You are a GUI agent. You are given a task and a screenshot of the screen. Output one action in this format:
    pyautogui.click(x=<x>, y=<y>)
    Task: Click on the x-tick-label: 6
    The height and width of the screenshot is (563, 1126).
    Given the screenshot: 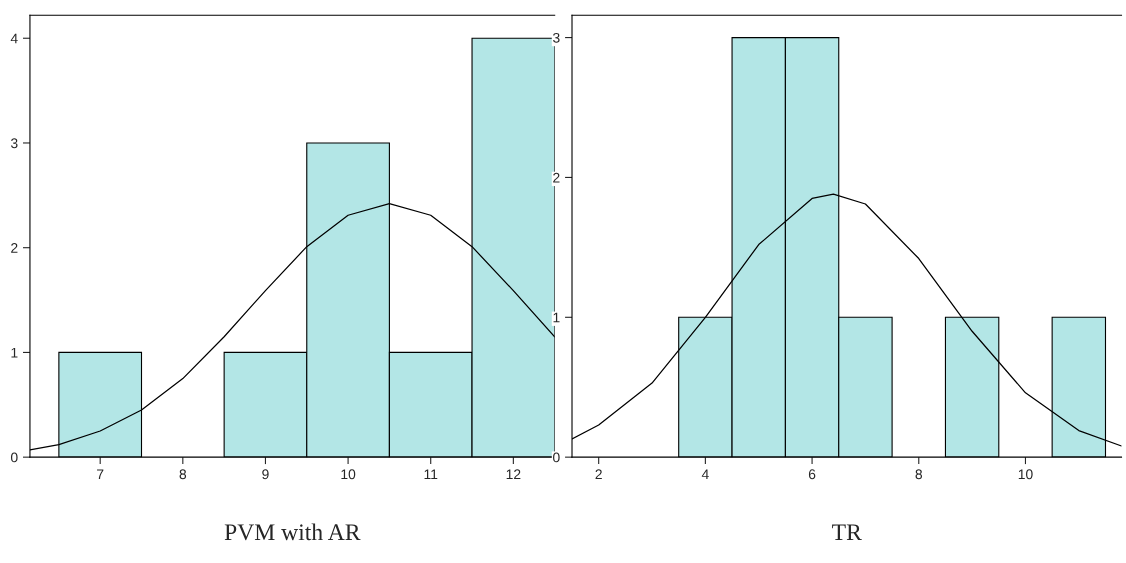 What is the action you would take?
    pyautogui.click(x=812, y=474)
    